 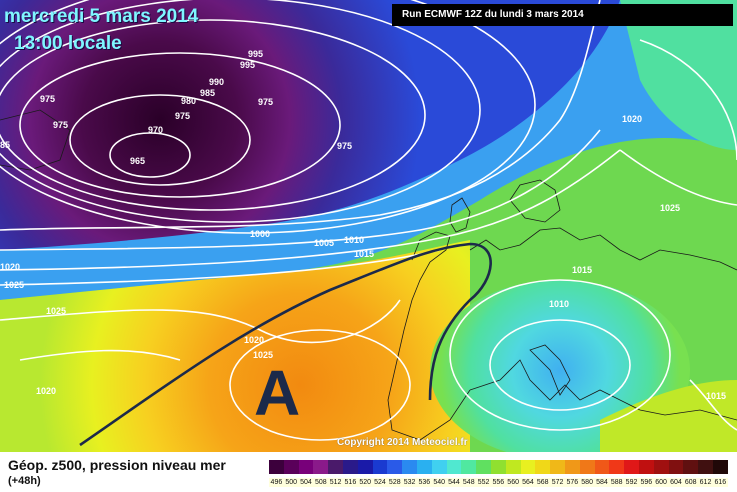 I want to click on color-scale-label: 500, so click(x=291, y=482).